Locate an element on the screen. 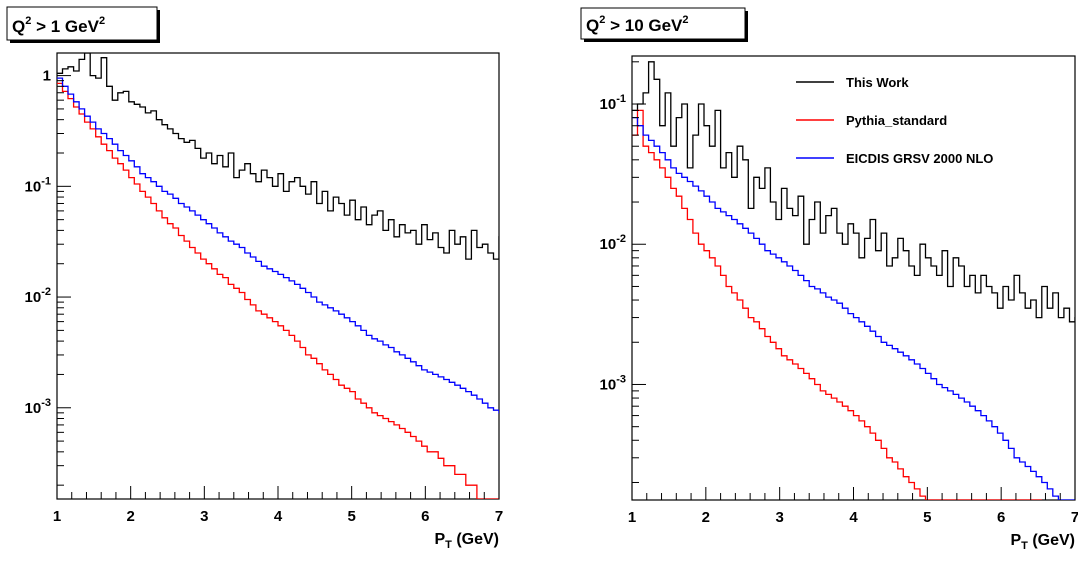  chart-title: Q2 > 1 GeV2 is located at coordinates (58, 25).